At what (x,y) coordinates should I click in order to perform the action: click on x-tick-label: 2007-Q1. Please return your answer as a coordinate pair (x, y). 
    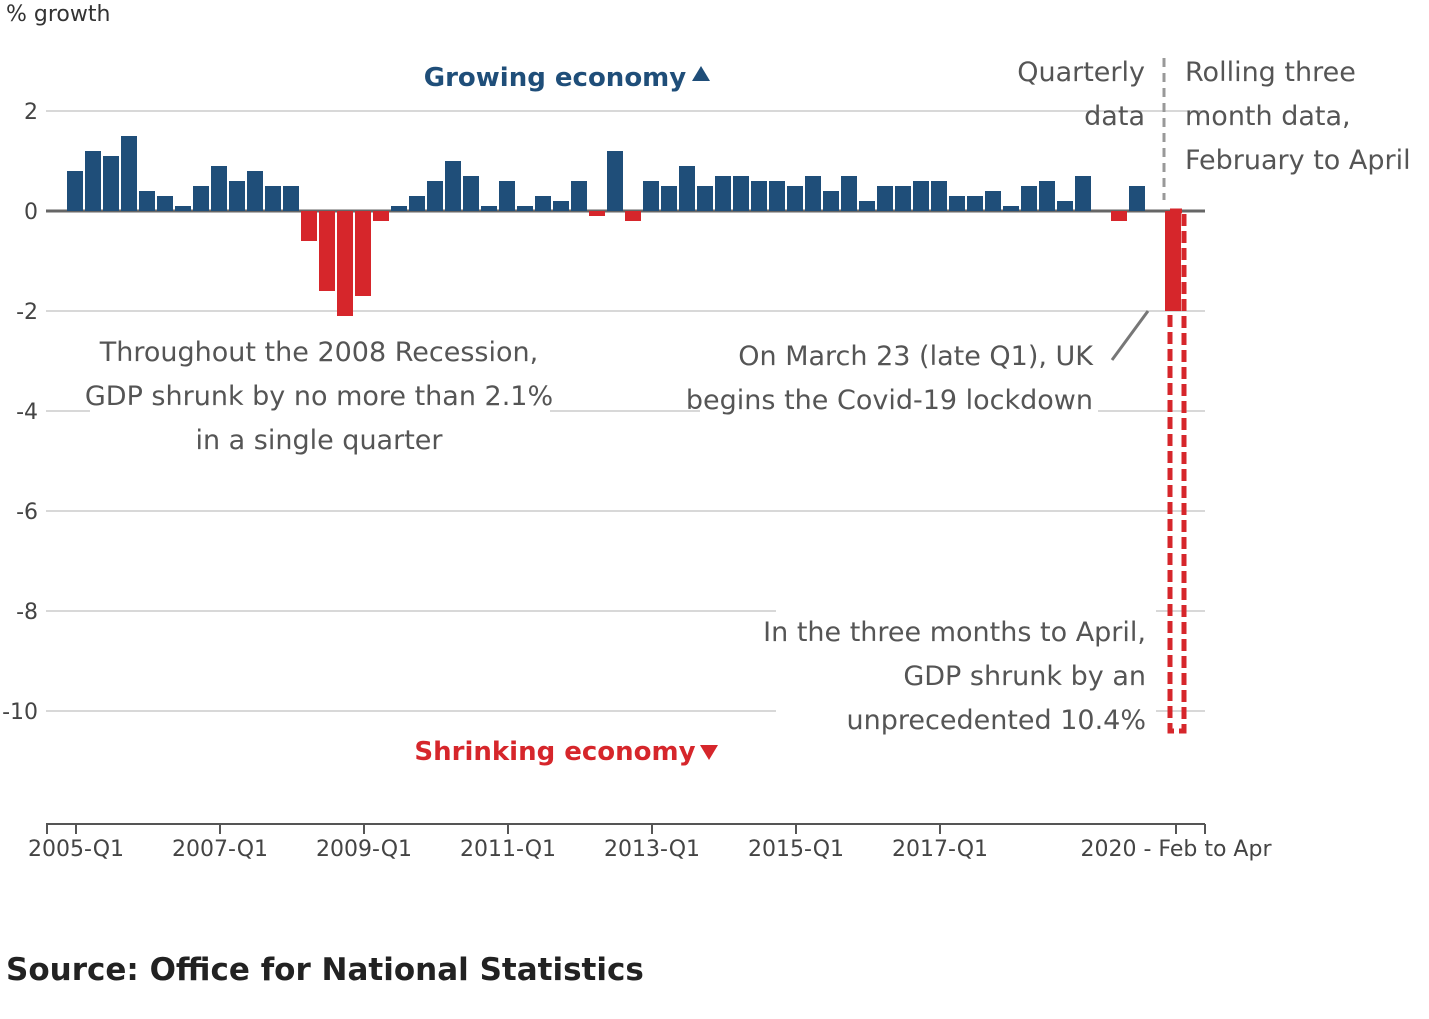
    Looking at the image, I should click on (220, 849).